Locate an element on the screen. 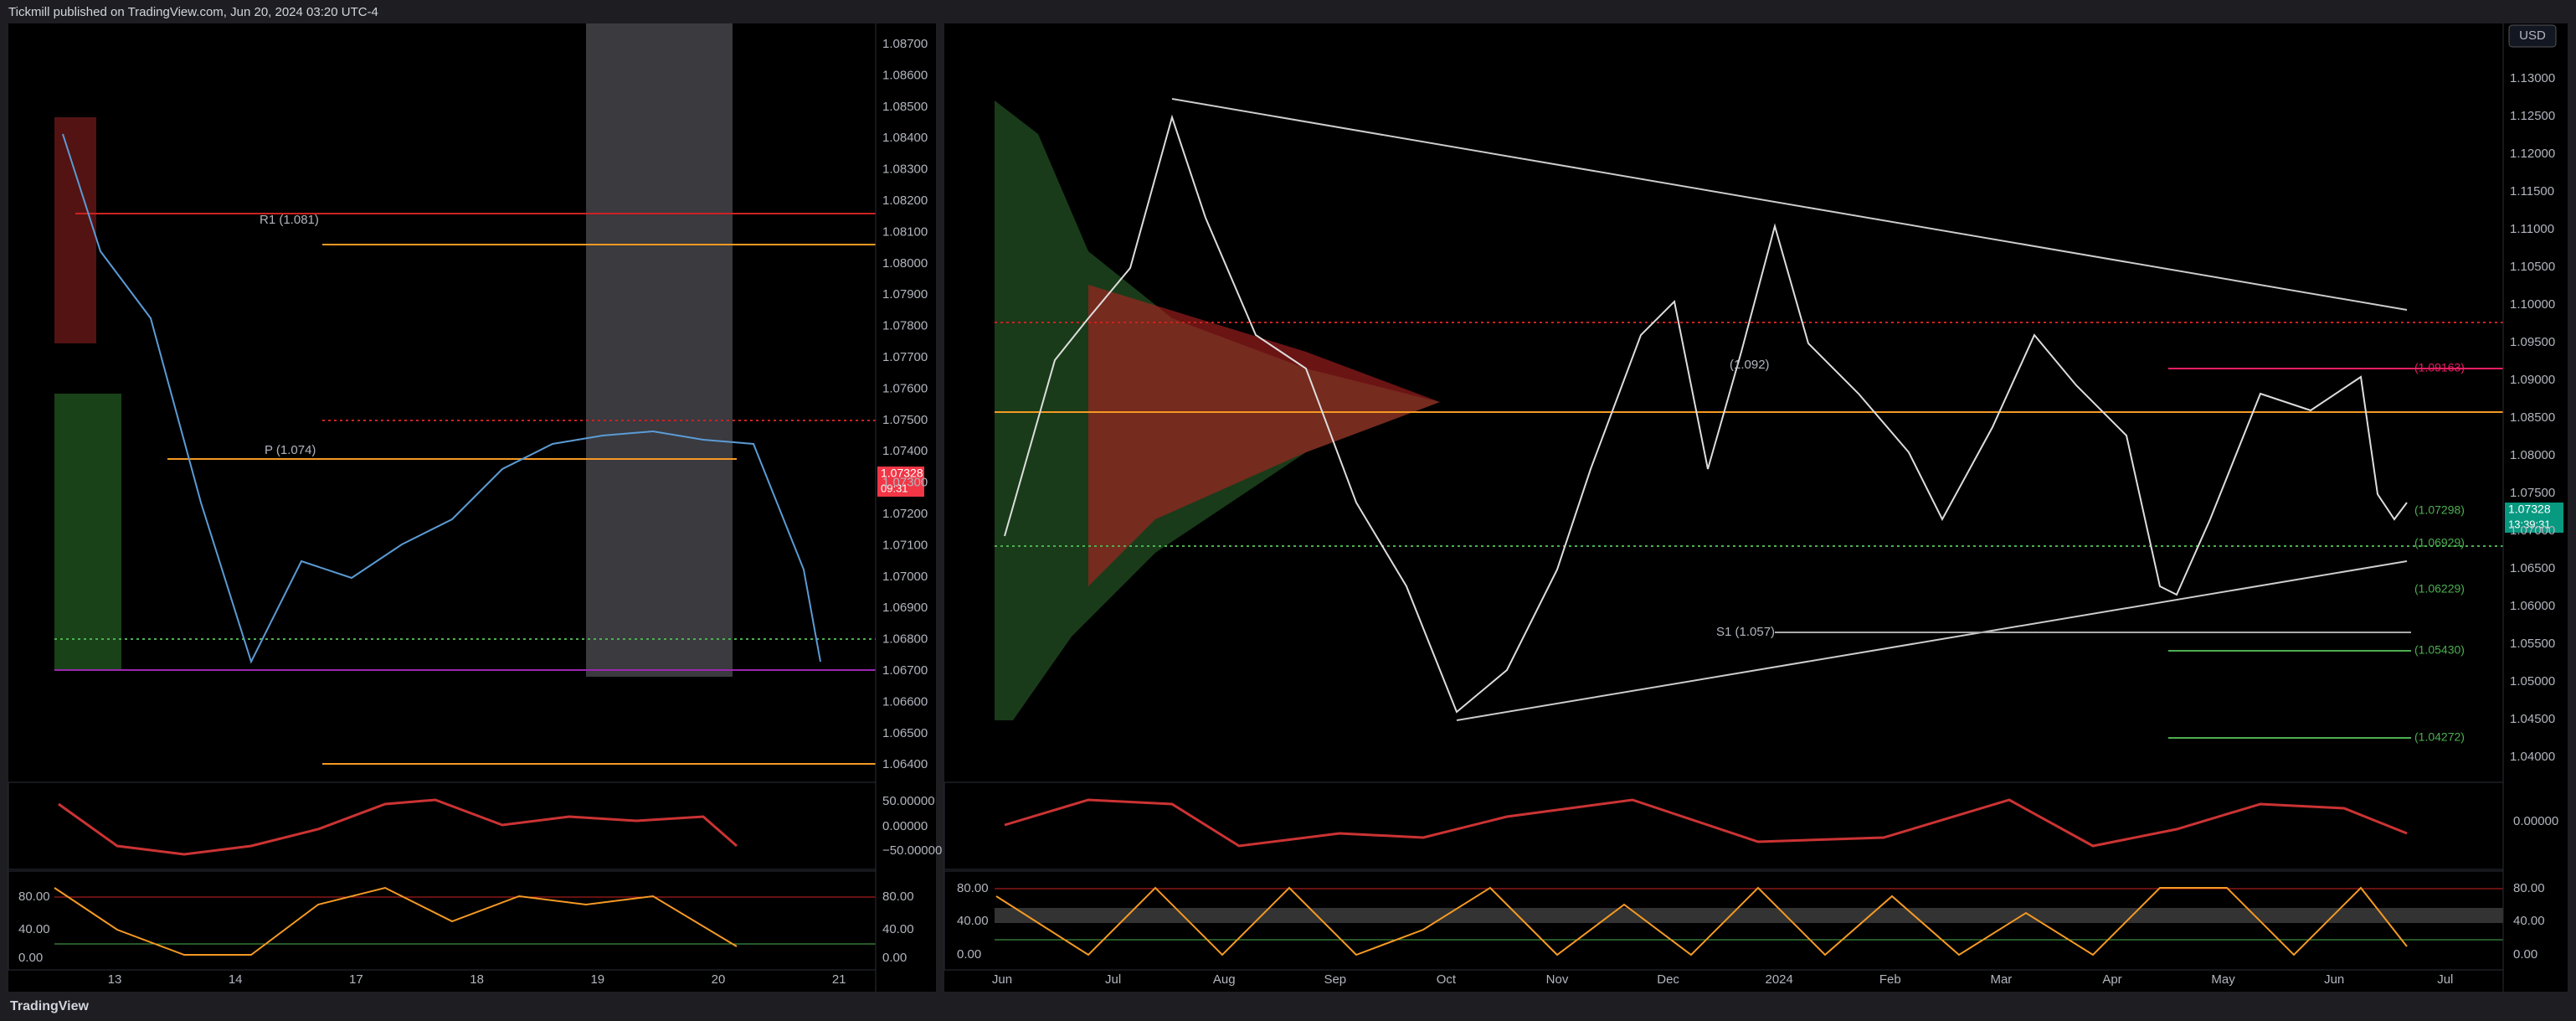 The width and height of the screenshot is (2576, 1021). left-osc1 is located at coordinates (443, 825).